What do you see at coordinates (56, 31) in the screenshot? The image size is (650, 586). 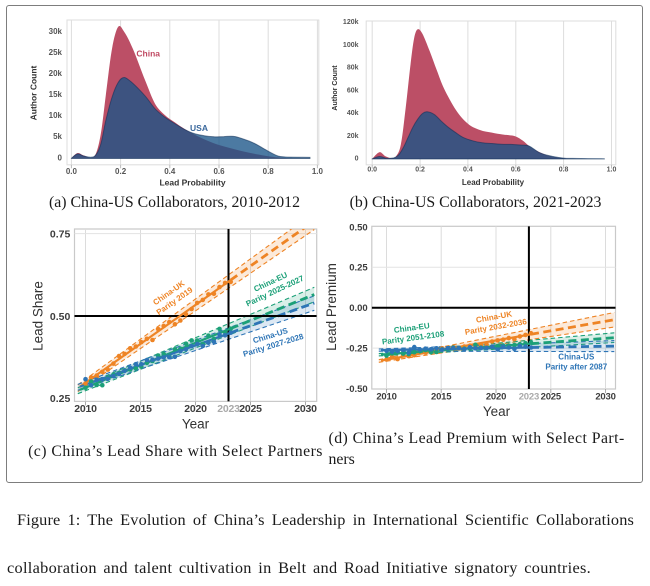 I see `svg-text: 30k` at bounding box center [56, 31].